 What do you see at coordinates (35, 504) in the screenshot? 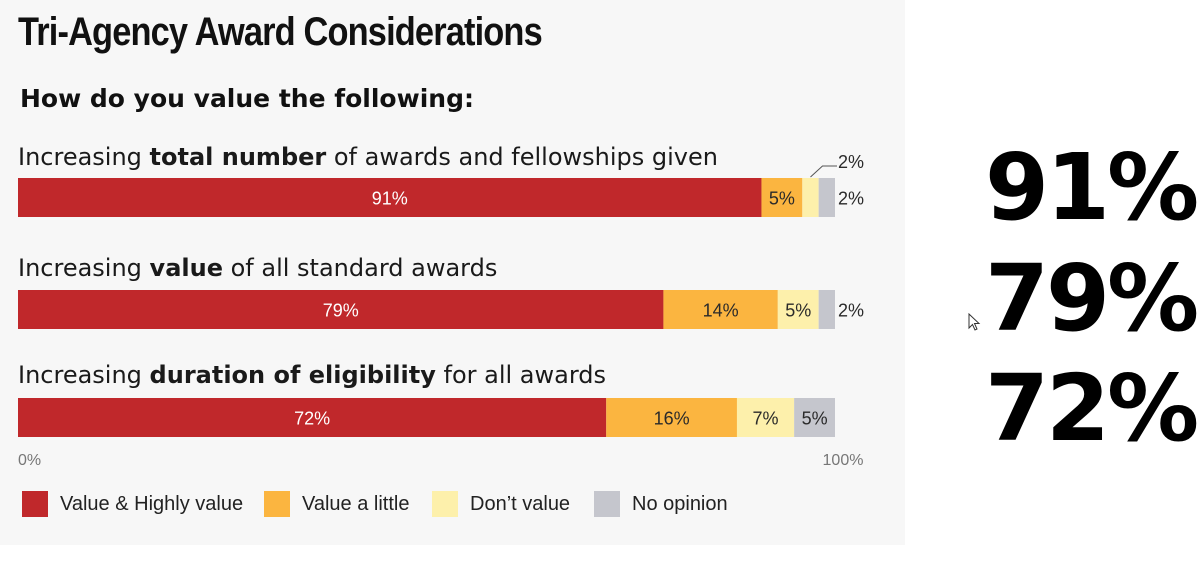
I see `legend-swatch-value-highly` at bounding box center [35, 504].